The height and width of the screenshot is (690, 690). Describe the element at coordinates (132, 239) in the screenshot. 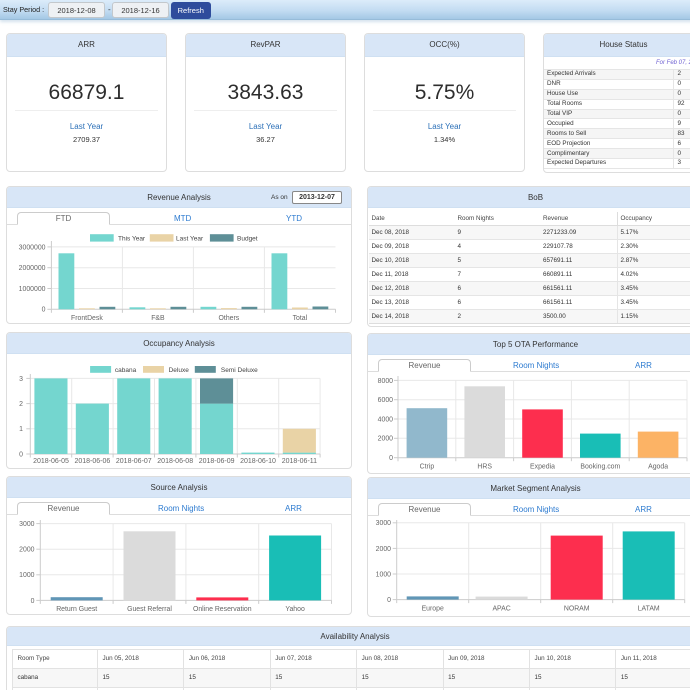

I see `svg-text: This Year` at that location.